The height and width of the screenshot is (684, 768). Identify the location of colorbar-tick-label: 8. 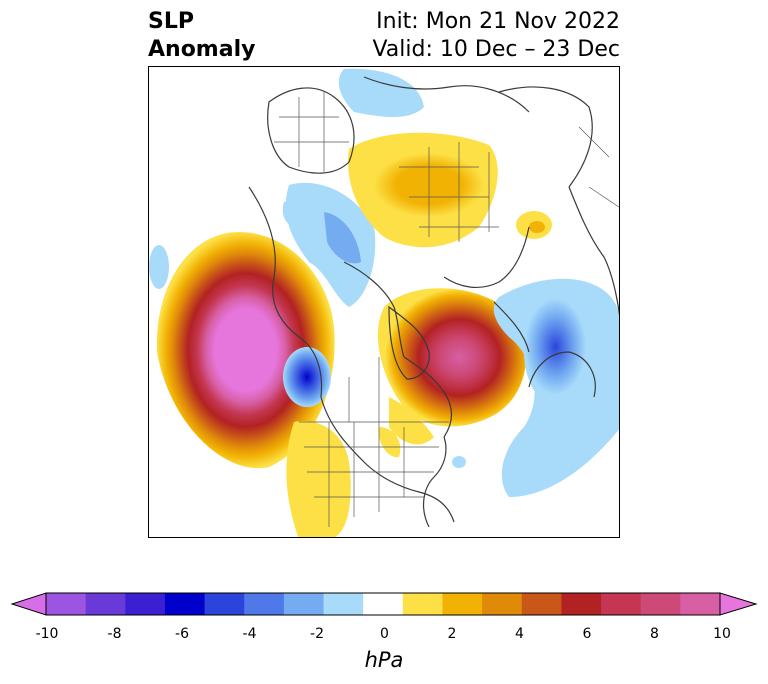
(654, 634).